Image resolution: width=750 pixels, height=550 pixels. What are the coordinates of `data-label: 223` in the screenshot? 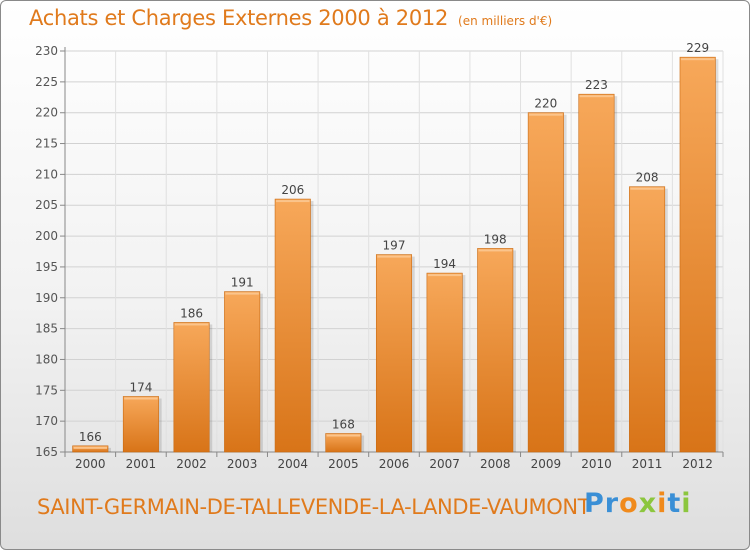 It's located at (596, 85).